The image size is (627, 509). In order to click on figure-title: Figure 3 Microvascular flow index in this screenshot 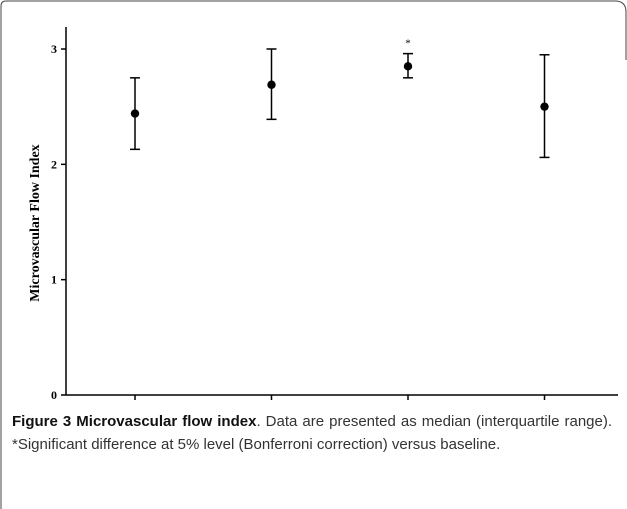, I will do `click(134, 421)`.